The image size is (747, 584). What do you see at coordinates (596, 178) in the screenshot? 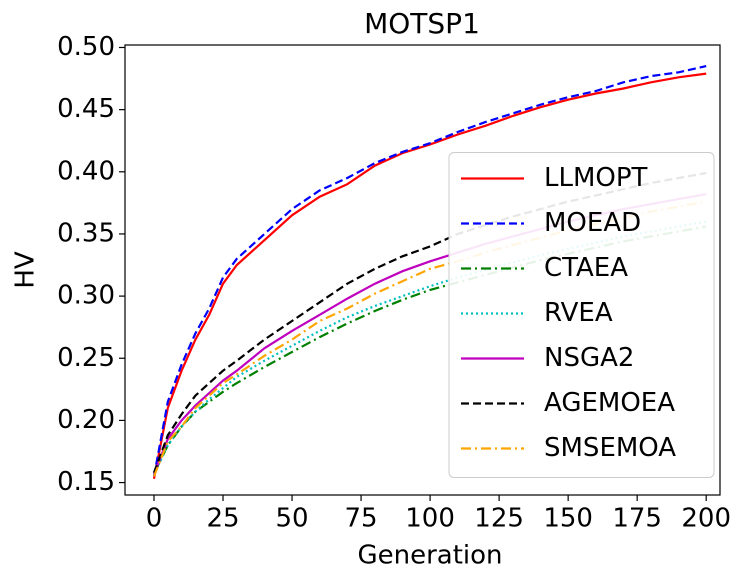
I see `legend-label: LLMOPT` at bounding box center [596, 178].